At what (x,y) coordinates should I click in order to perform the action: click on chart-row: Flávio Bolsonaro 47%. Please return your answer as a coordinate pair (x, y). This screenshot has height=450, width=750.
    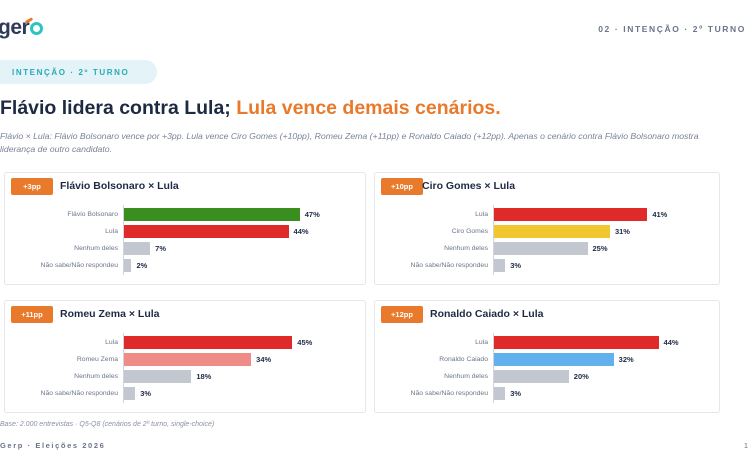
    Looking at the image, I should click on (185, 214).